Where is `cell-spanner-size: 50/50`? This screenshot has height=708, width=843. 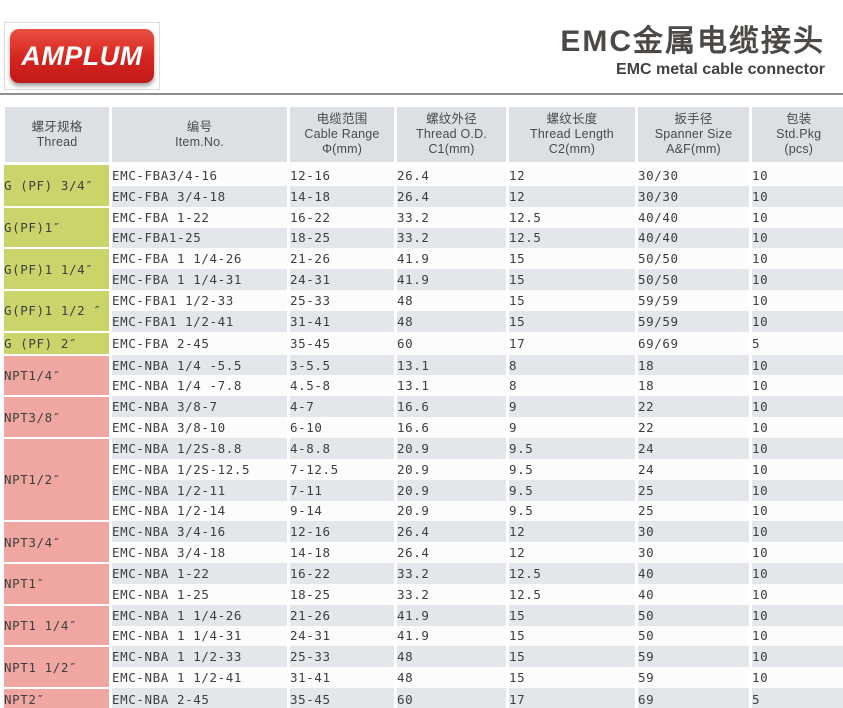 cell-spanner-size: 50/50 is located at coordinates (693, 259).